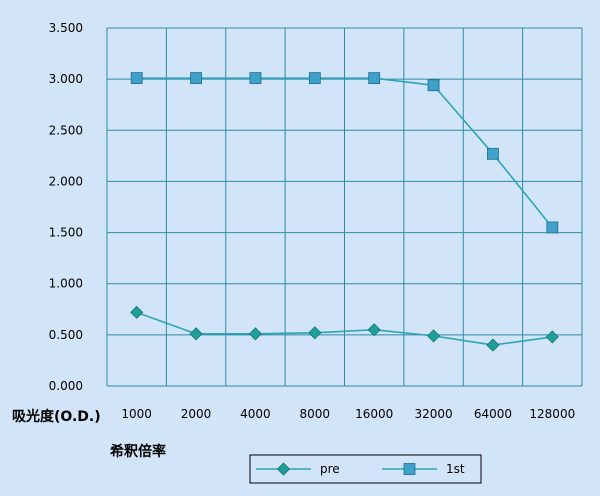  What do you see at coordinates (283, 469) in the screenshot?
I see `legend-marker-pre` at bounding box center [283, 469].